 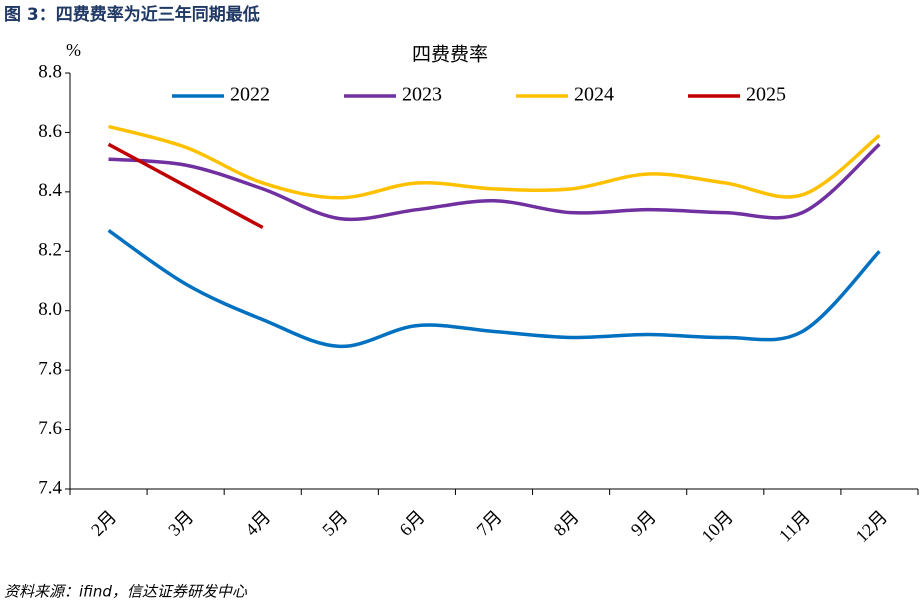 What do you see at coordinates (717, 527) in the screenshot?
I see `x-tick-label: 10月` at bounding box center [717, 527].